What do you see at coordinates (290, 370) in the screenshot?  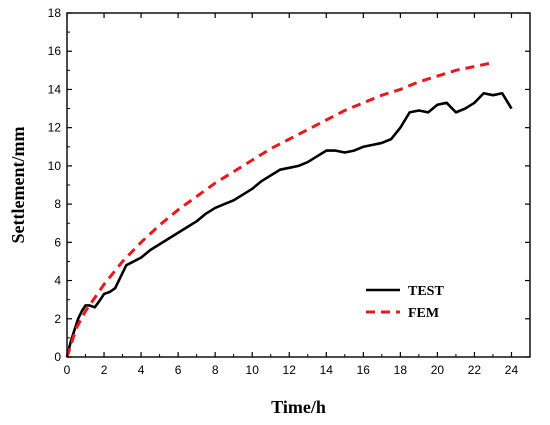 I see `x-tick-label: 12` at bounding box center [290, 370].